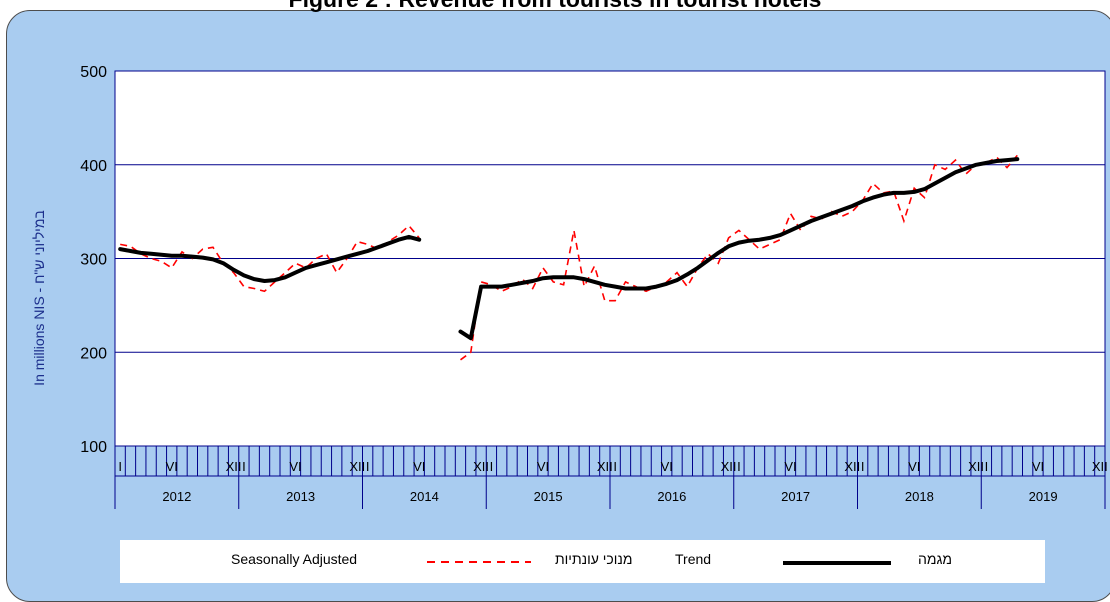  I want to click on legend-label-sa-english: Seasonally Adjusted, so click(294, 559).